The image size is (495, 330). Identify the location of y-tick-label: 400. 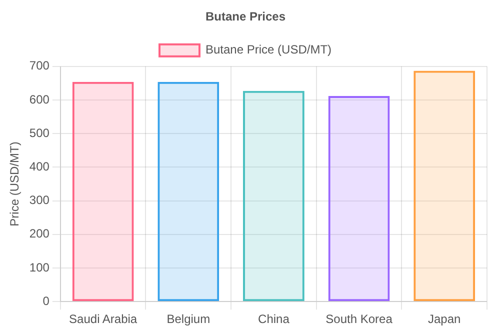
(39, 167).